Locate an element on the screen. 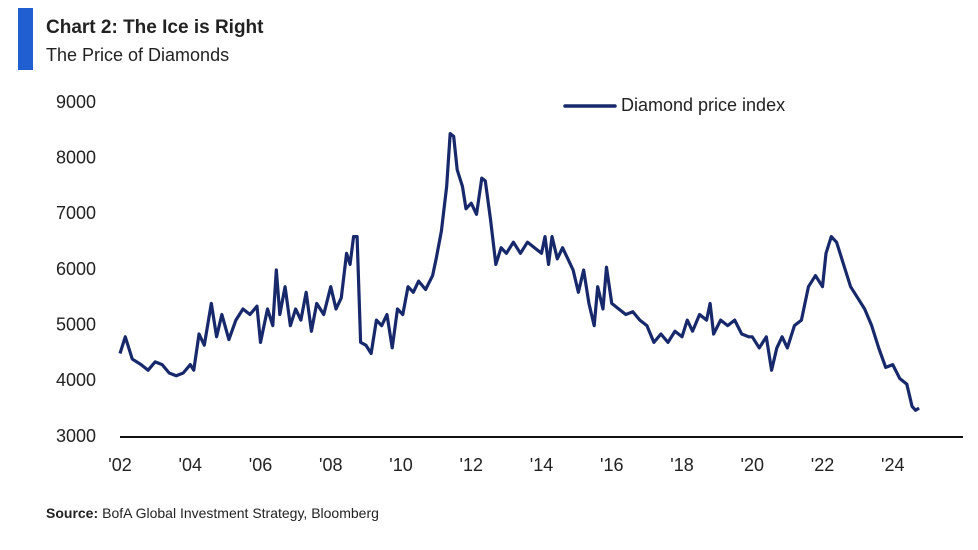 The height and width of the screenshot is (550, 978). y-tick-label: 3000 is located at coordinates (76, 436).